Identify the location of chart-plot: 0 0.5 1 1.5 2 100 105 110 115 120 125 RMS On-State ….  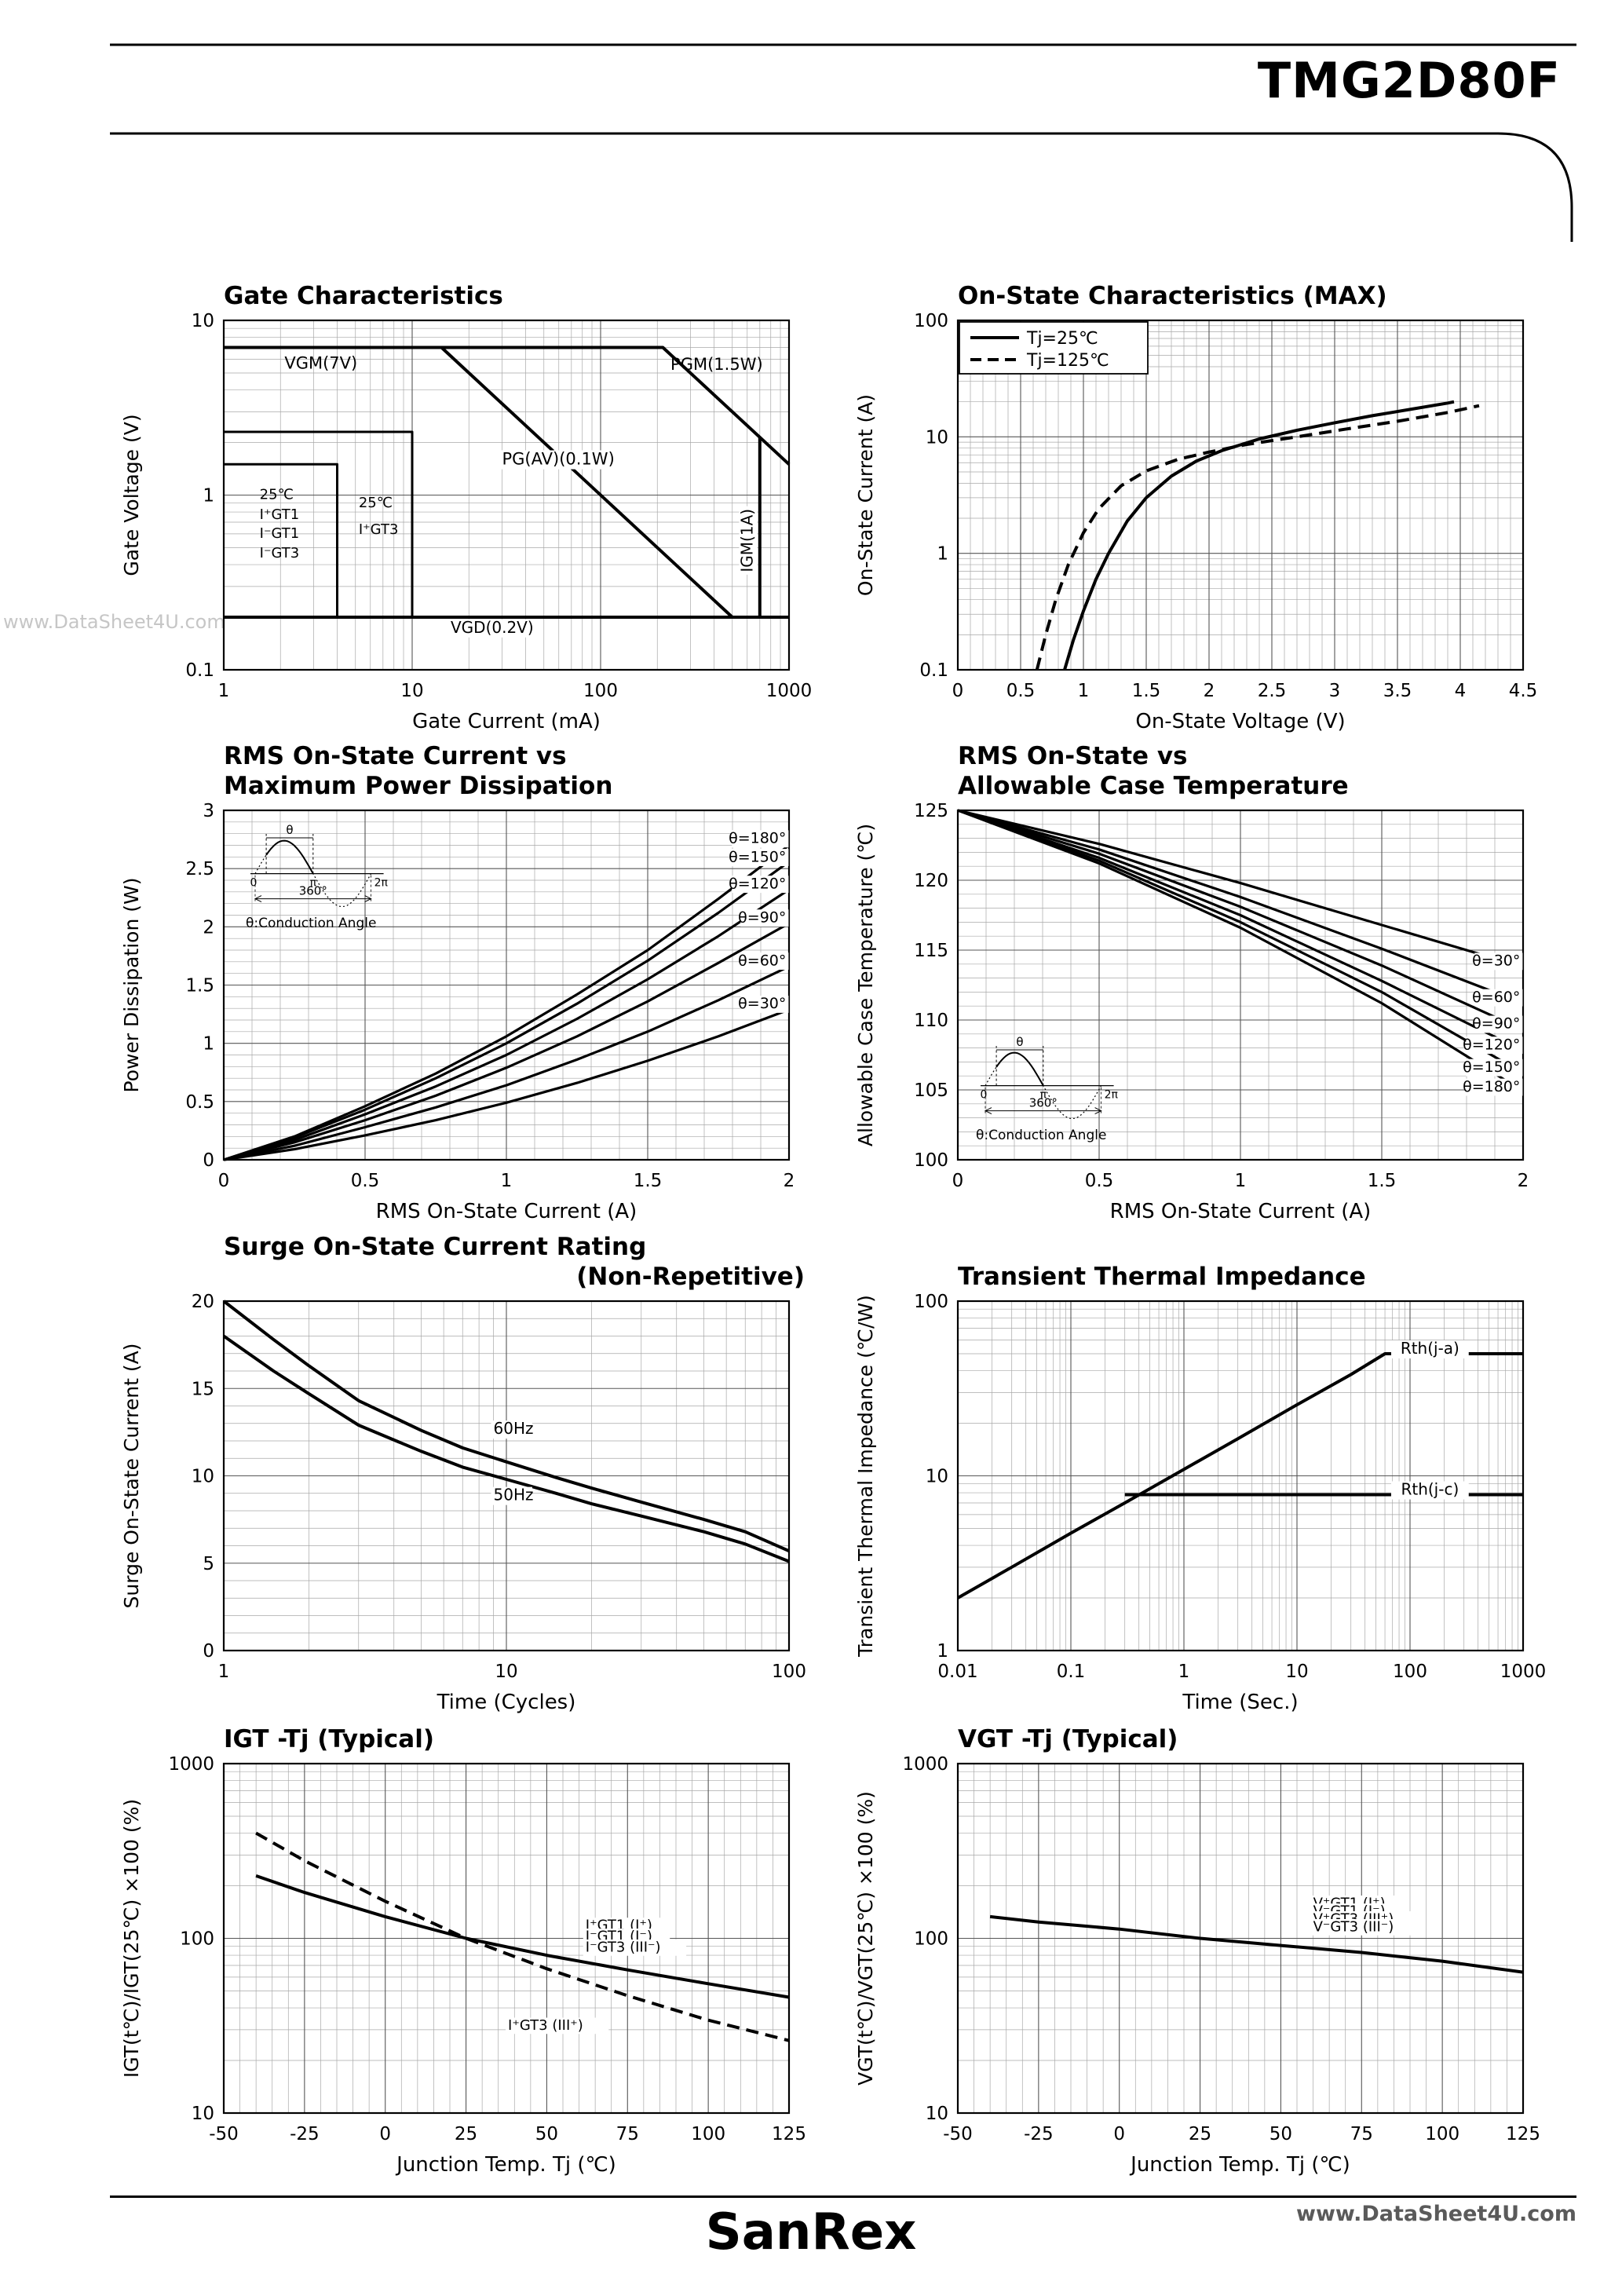
(1191, 1012).